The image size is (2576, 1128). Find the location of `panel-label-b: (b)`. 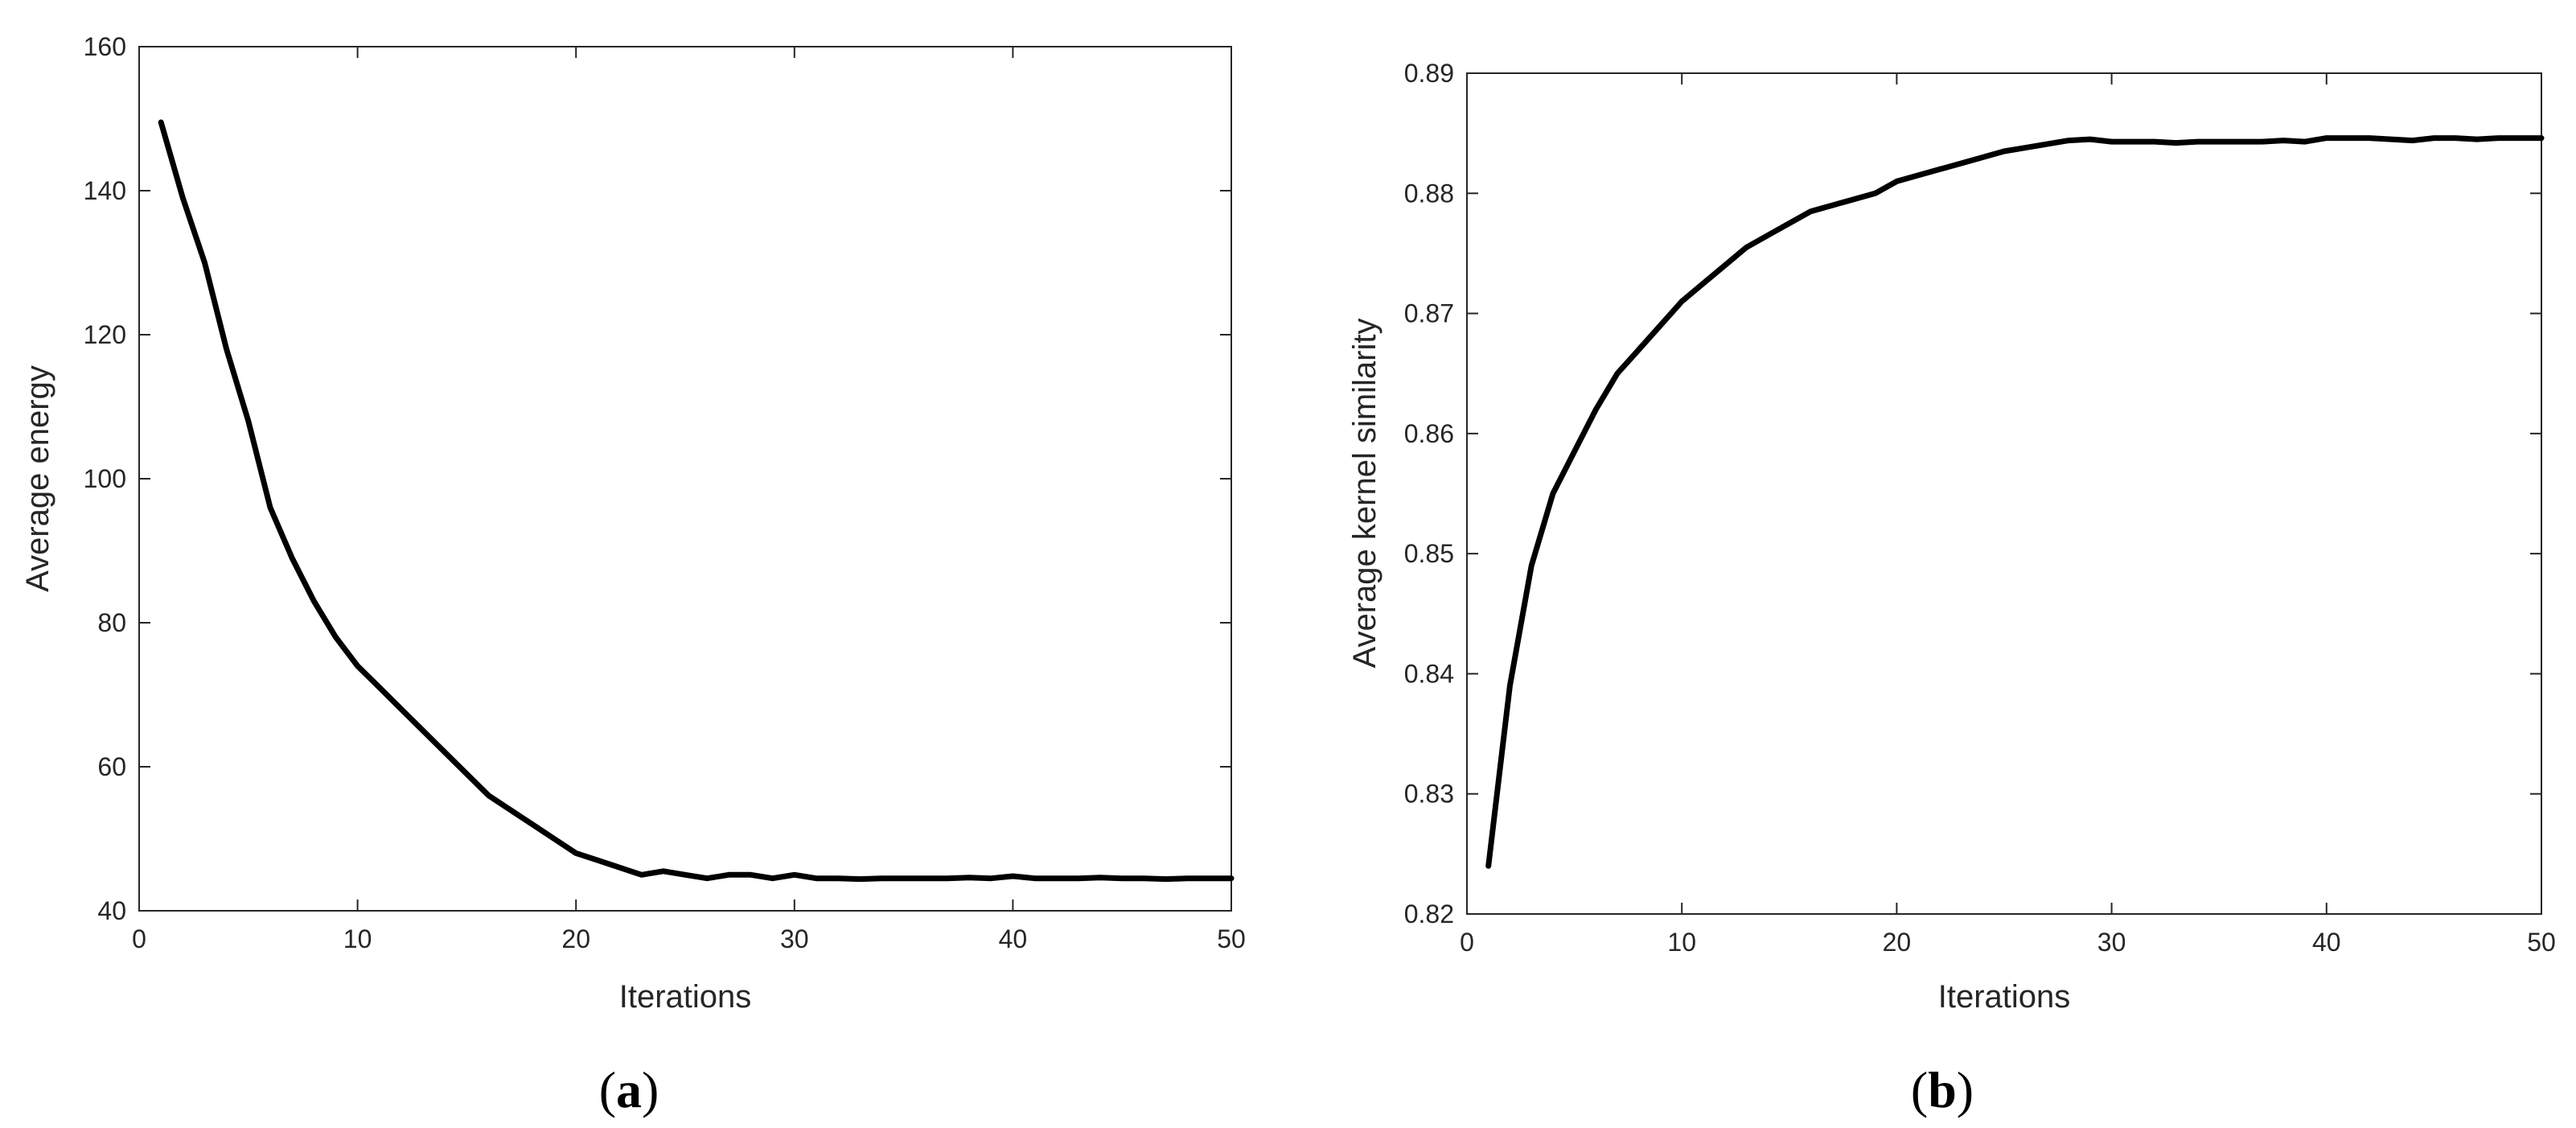

panel-label-b: (b) is located at coordinates (1942, 1089).